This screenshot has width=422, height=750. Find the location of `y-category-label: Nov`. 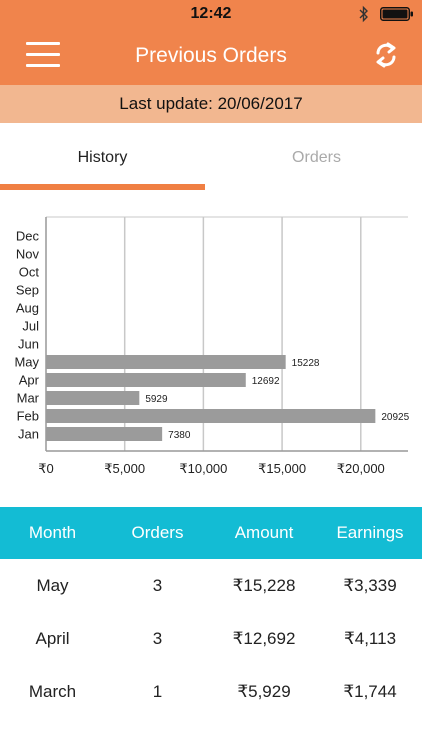

y-category-label: Nov is located at coordinates (28, 254).